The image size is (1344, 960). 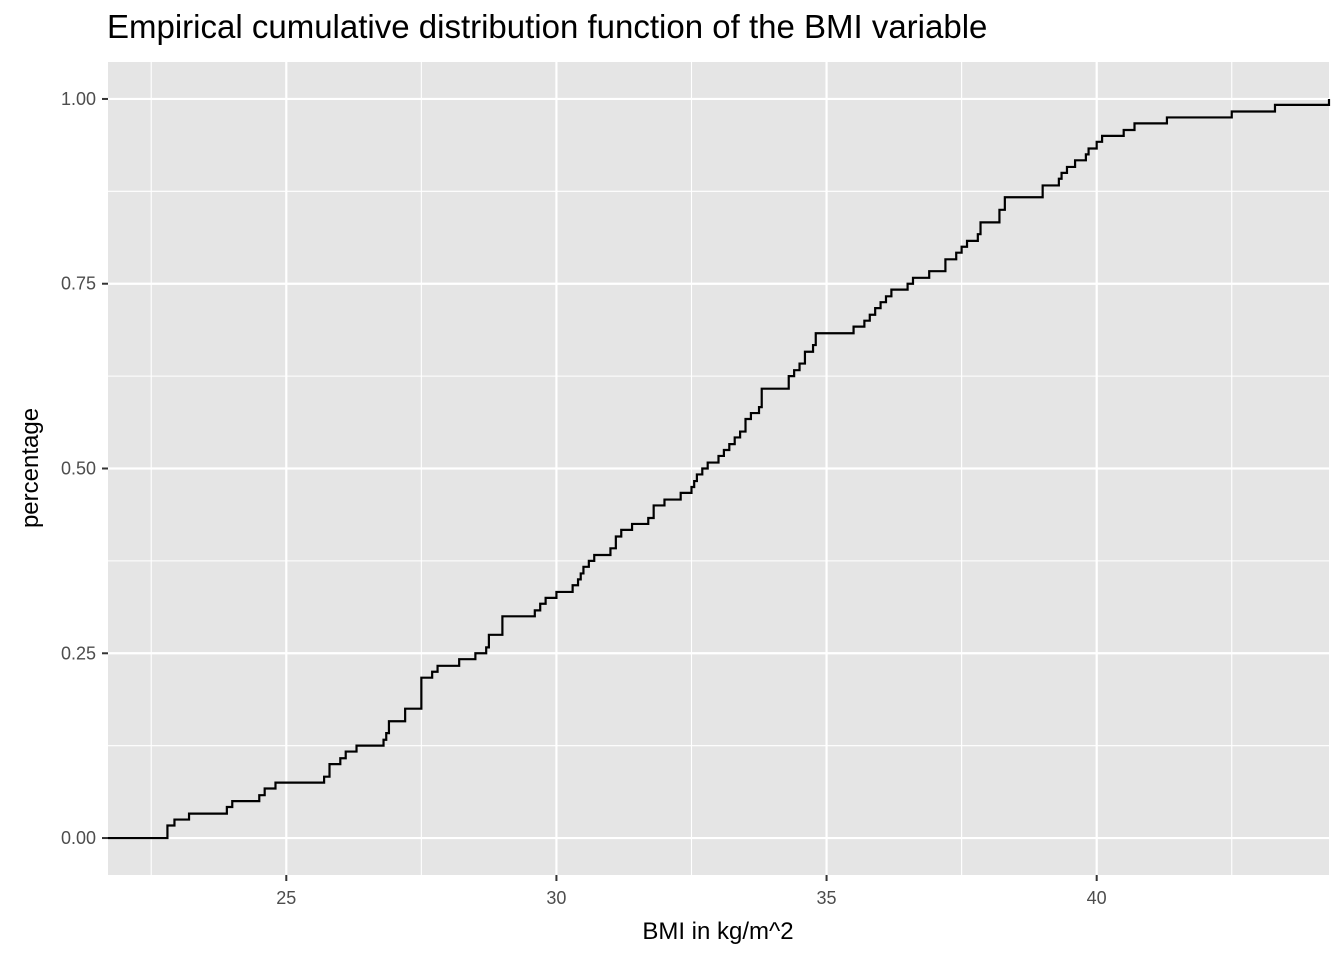 What do you see at coordinates (717, 931) in the screenshot?
I see `x-axis-title: BMI in kg/m^2` at bounding box center [717, 931].